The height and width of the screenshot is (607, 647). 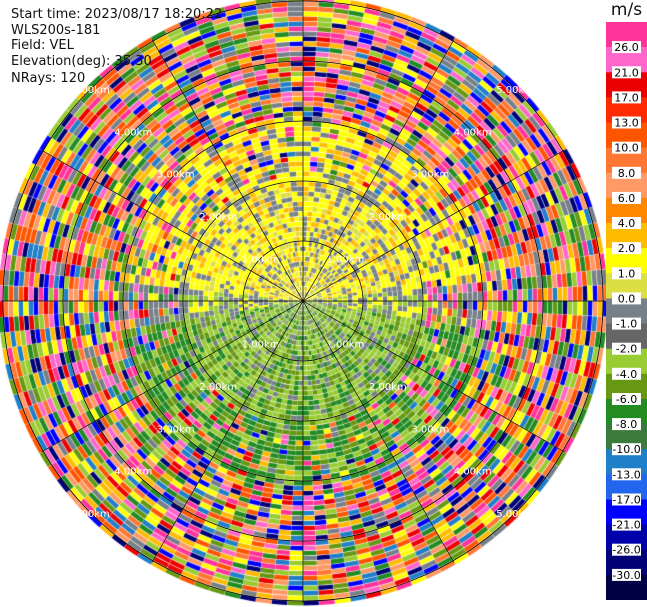 I want to click on colorbar-tick-label: -26.0, so click(x=626, y=550).